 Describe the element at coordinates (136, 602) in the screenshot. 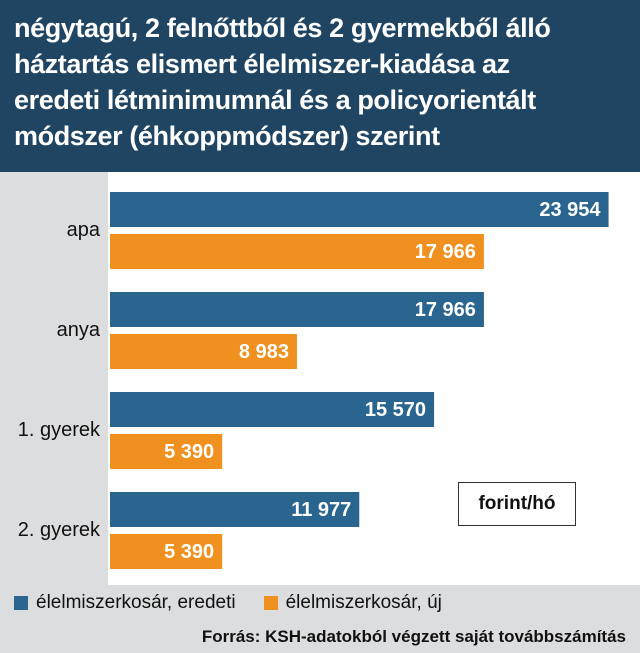

I see `legend-label-original: élelmiszerkosár, eredeti` at that location.